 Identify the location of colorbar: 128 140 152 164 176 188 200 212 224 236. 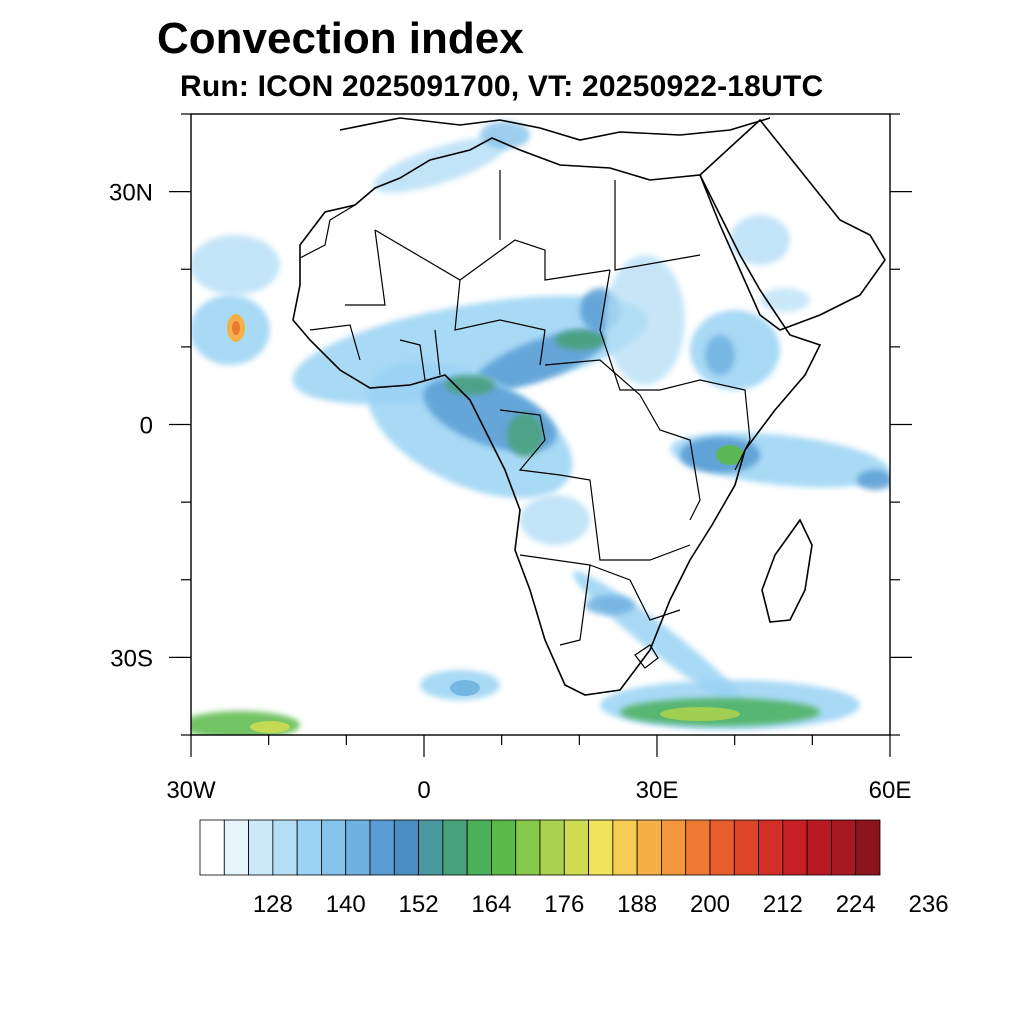
(574, 868).